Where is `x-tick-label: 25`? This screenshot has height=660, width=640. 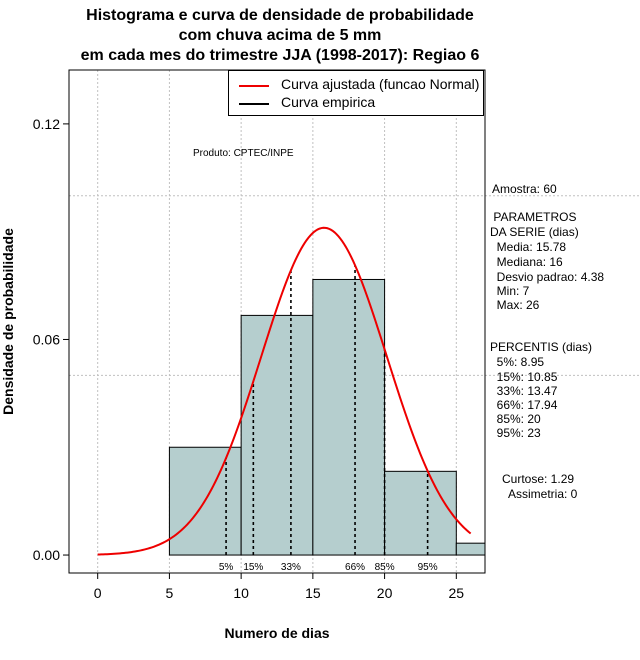
x-tick-label: 25 is located at coordinates (457, 593).